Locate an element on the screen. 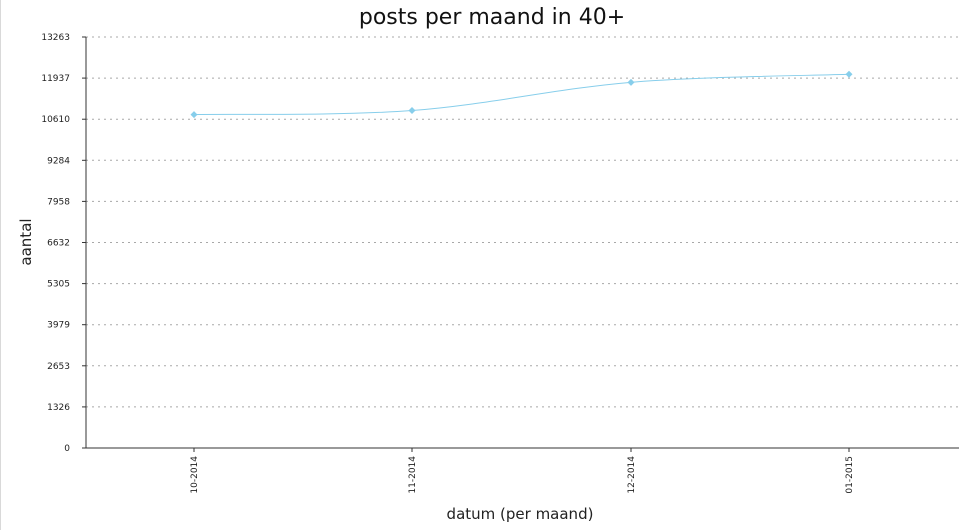  x-tick-label: 10-2014 is located at coordinates (195, 475).